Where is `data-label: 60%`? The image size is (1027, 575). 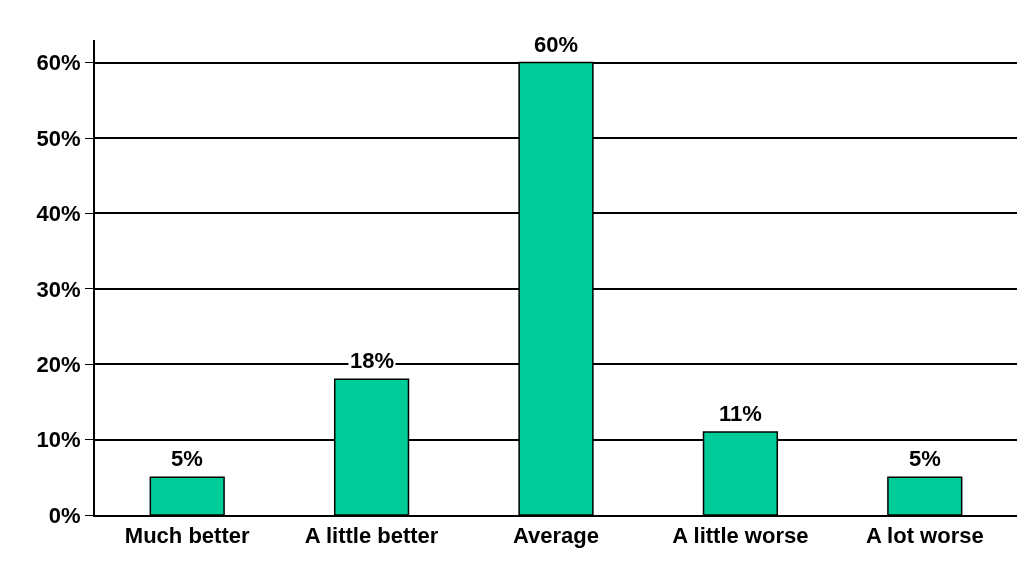 data-label: 60% is located at coordinates (556, 44).